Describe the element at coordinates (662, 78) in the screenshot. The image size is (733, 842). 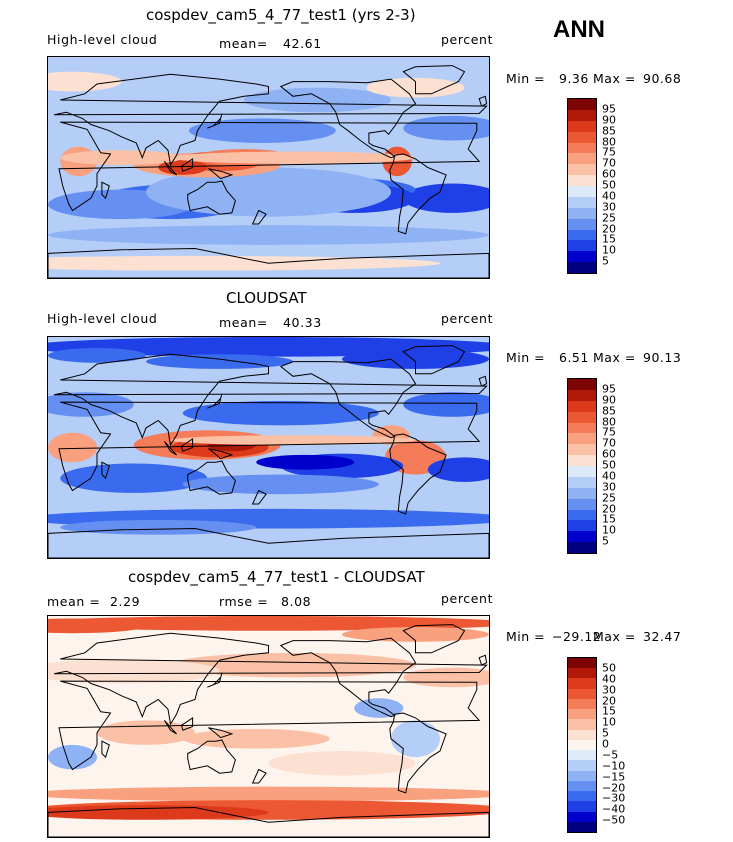
I see `panel1-max-value: 90.68` at that location.